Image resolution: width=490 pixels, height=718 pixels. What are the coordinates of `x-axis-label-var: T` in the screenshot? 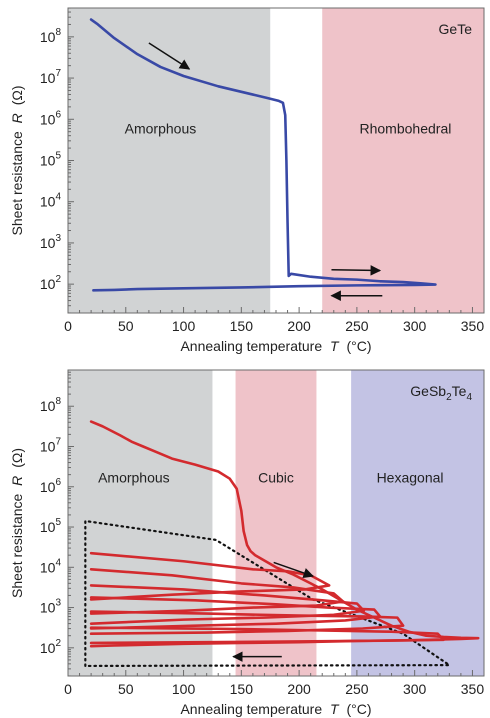 It's located at (335, 346).